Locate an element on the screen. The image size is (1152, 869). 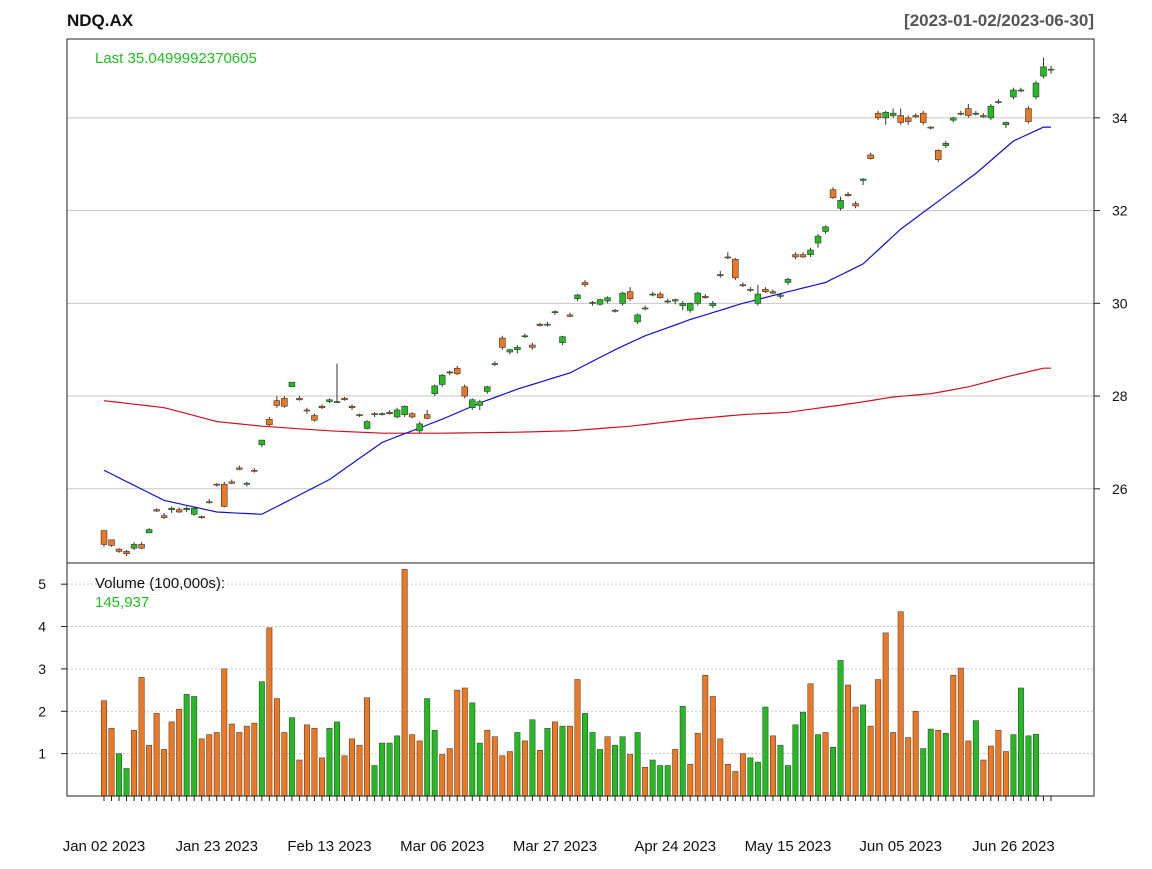
ma-long-line is located at coordinates (577, 400).